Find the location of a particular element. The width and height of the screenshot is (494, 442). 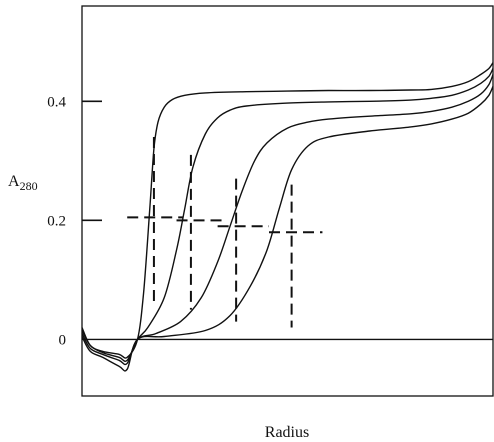

y-label-sub: 280 is located at coordinates (29, 186).